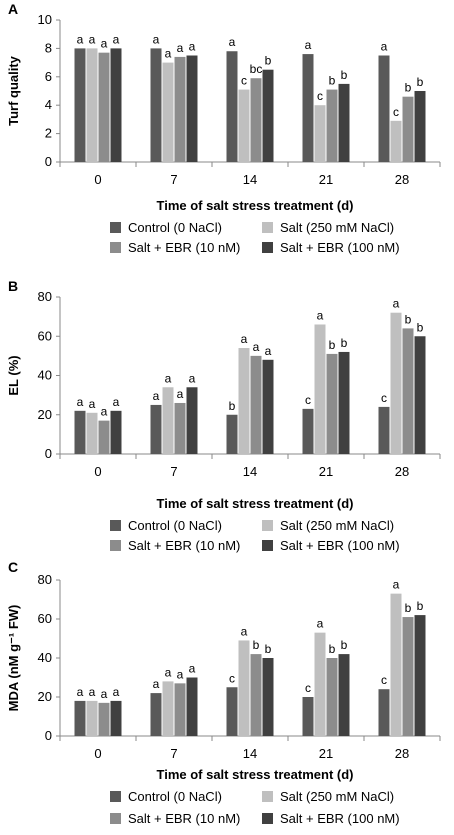 The image size is (454, 835). I want to click on panel-a-x-tick-label: 21, so click(326, 179).